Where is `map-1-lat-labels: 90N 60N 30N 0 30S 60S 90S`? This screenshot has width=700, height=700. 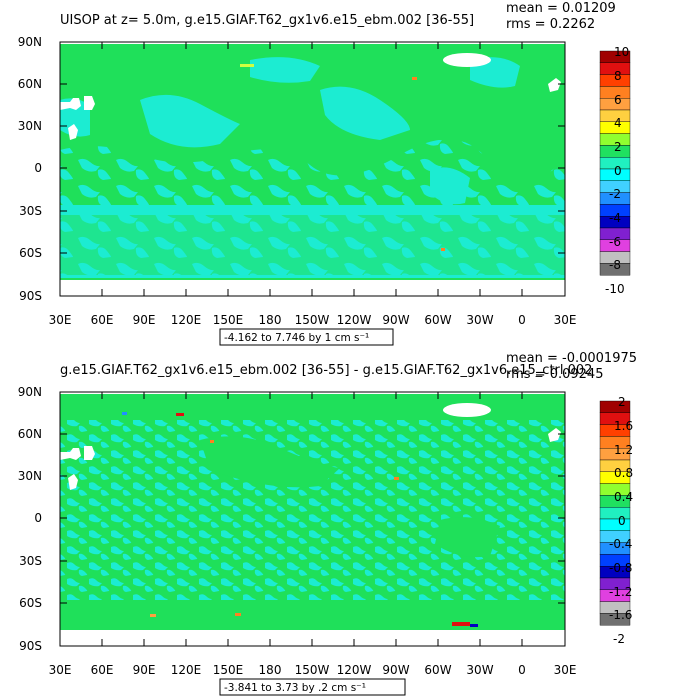 map-1-lat-labels: 90N 60N 30N 0 30S 60S 90S is located at coordinates (30, 169).